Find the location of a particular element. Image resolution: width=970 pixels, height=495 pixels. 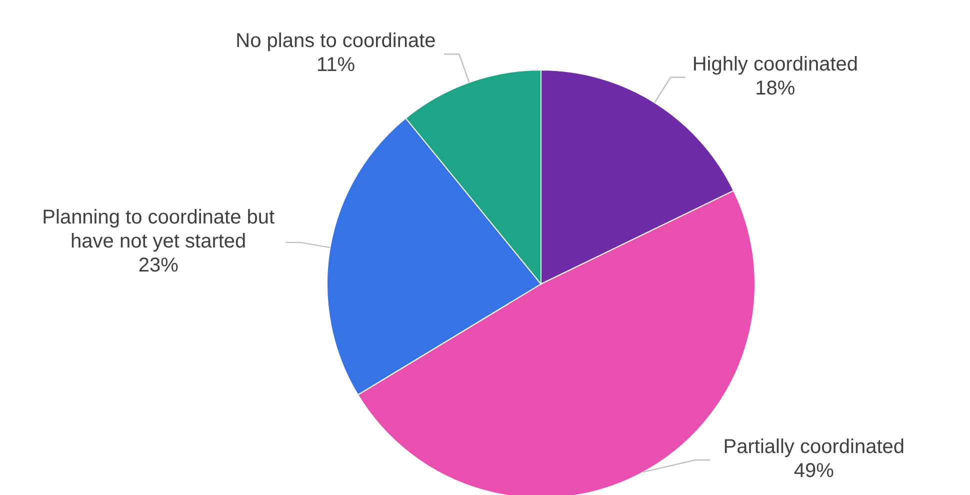

slice-label: Highly coordinated is located at coordinates (775, 64).